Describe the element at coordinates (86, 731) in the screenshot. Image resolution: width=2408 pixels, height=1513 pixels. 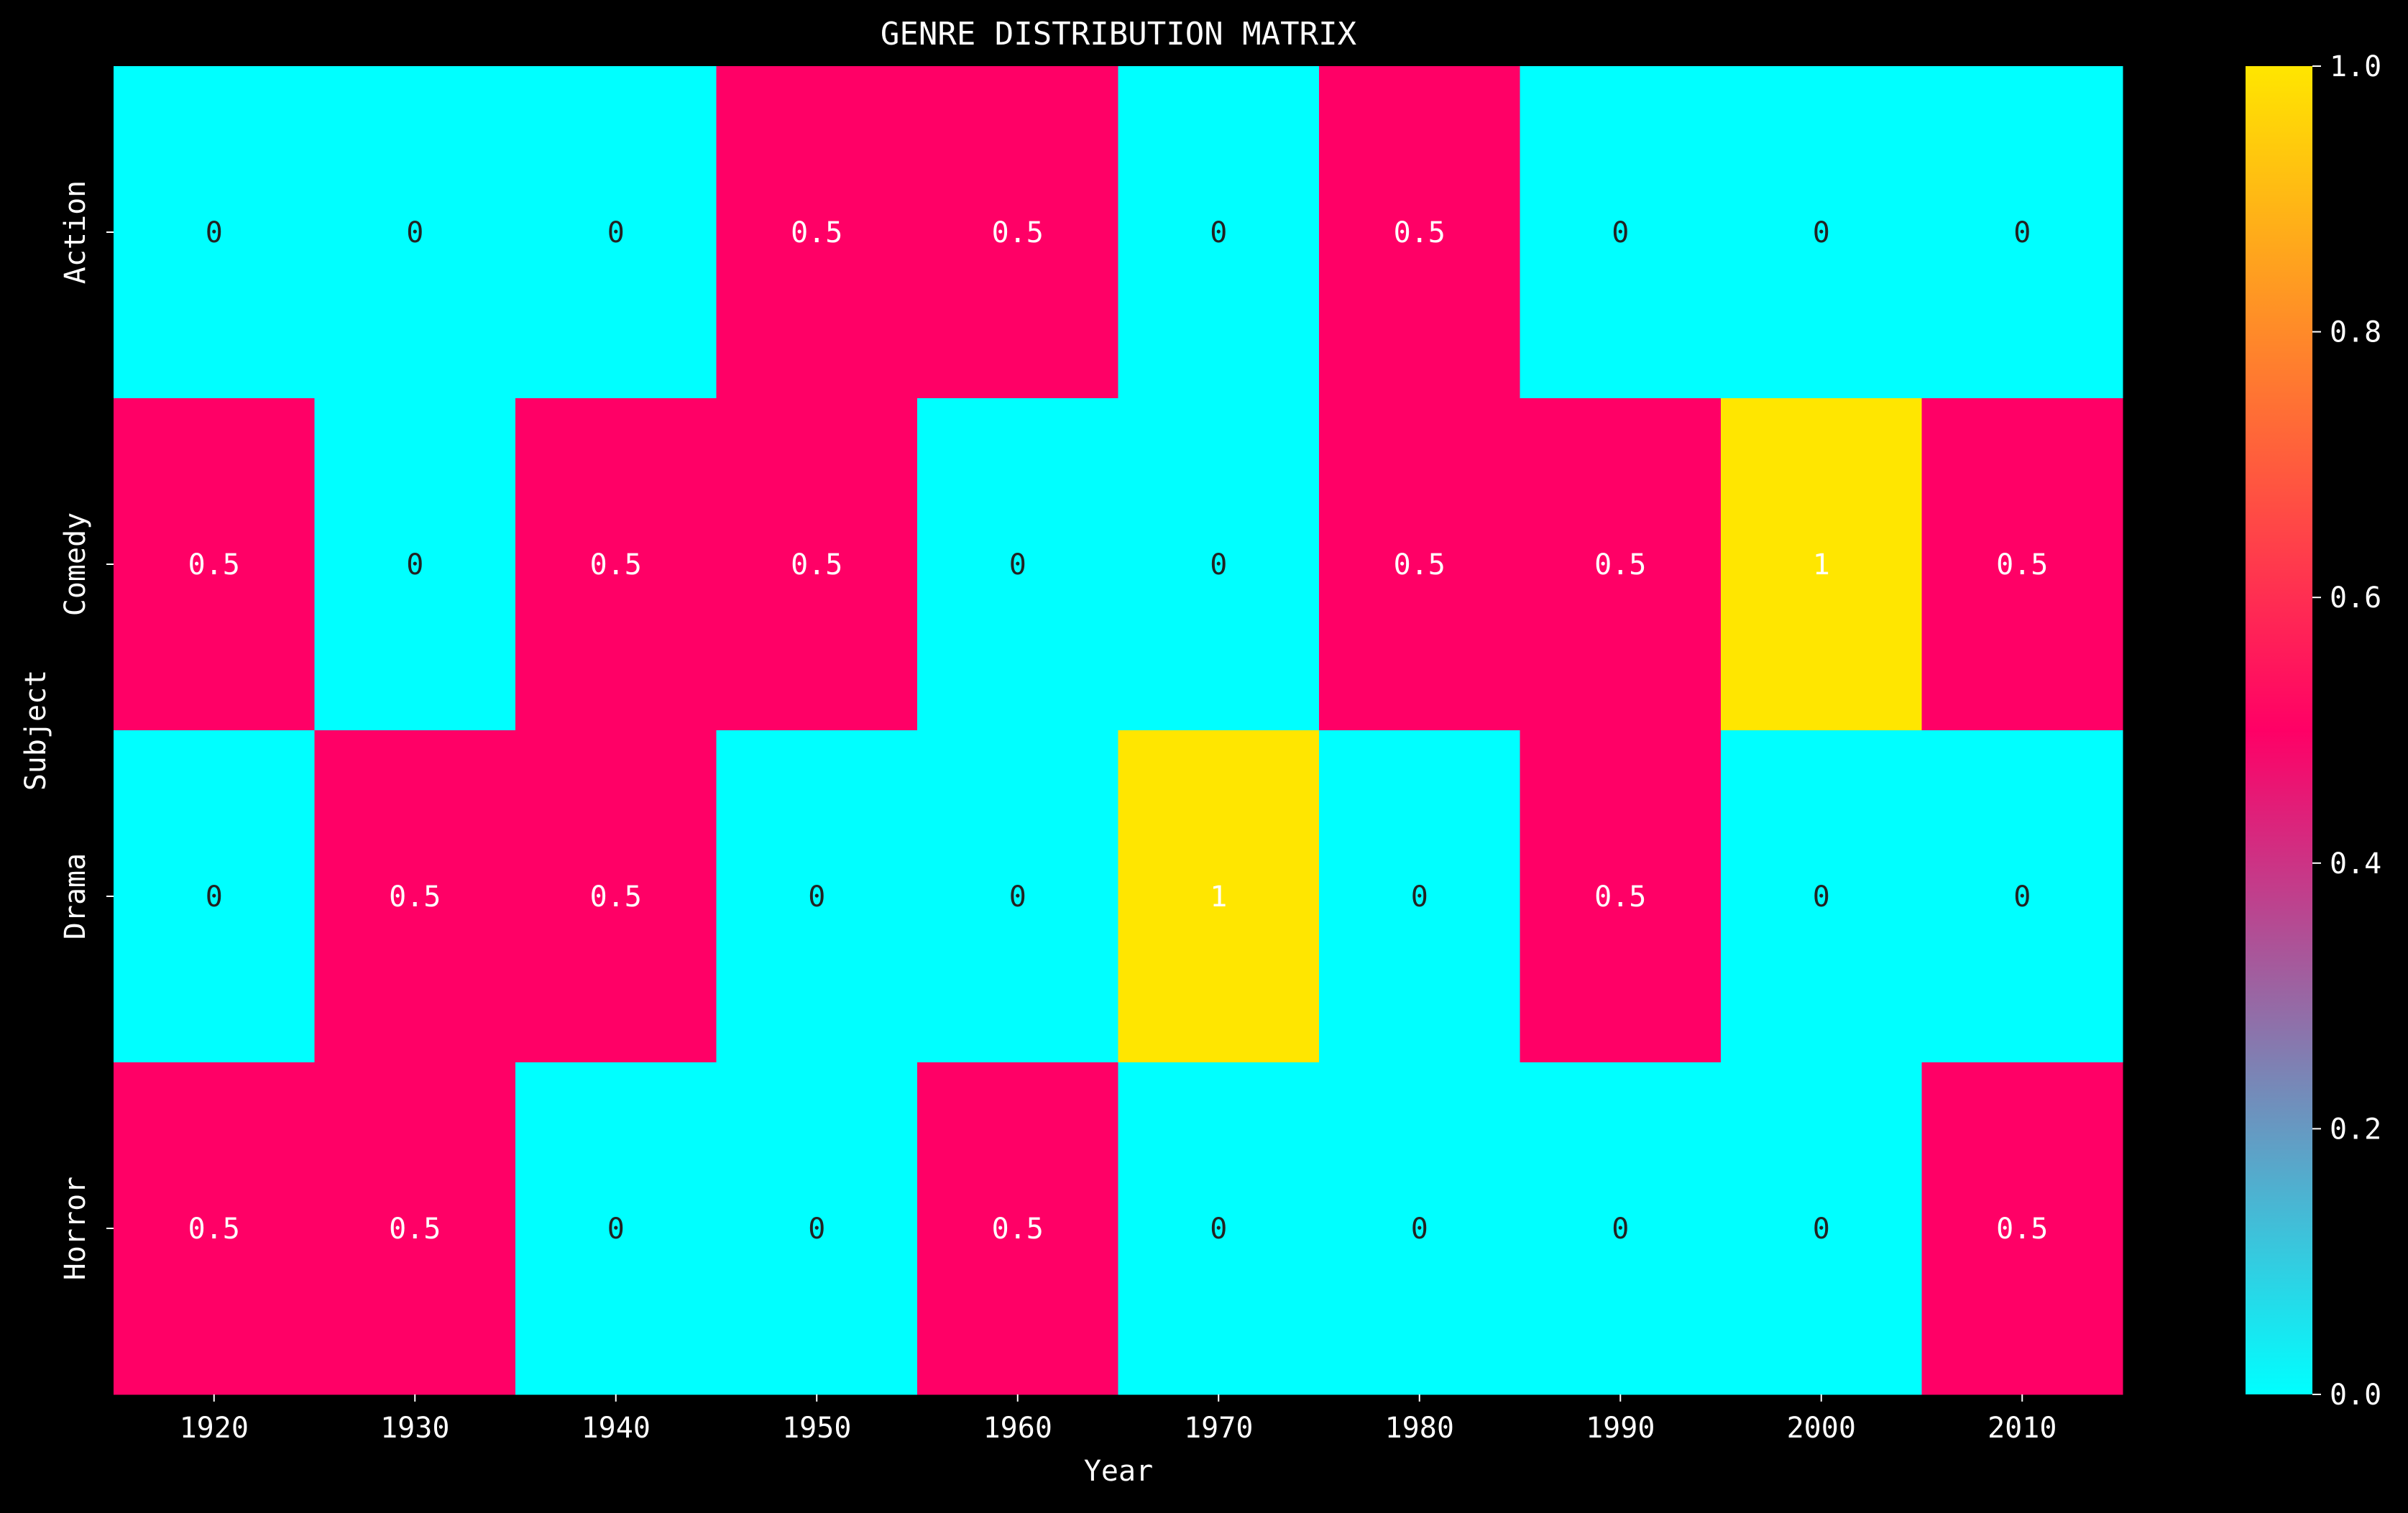
I see `y-axis-ticks: Action Comedy Drama Horror` at that location.